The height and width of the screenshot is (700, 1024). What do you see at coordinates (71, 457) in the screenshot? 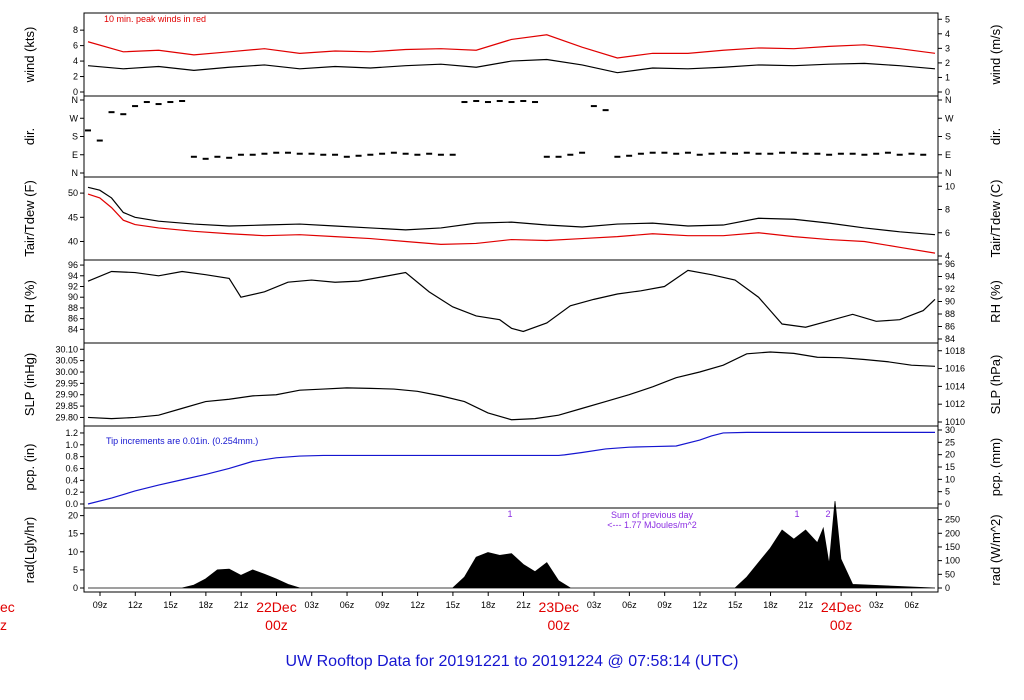
I see `left-tick-label: 0.8` at bounding box center [71, 457].